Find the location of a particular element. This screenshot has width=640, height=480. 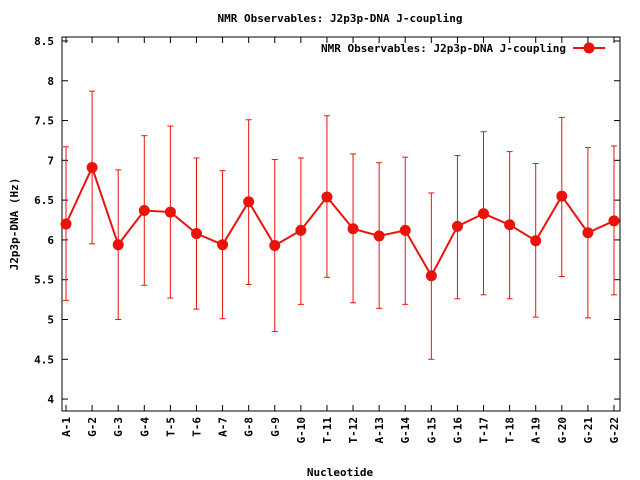

y-tick-label: 4 is located at coordinates (50, 399).